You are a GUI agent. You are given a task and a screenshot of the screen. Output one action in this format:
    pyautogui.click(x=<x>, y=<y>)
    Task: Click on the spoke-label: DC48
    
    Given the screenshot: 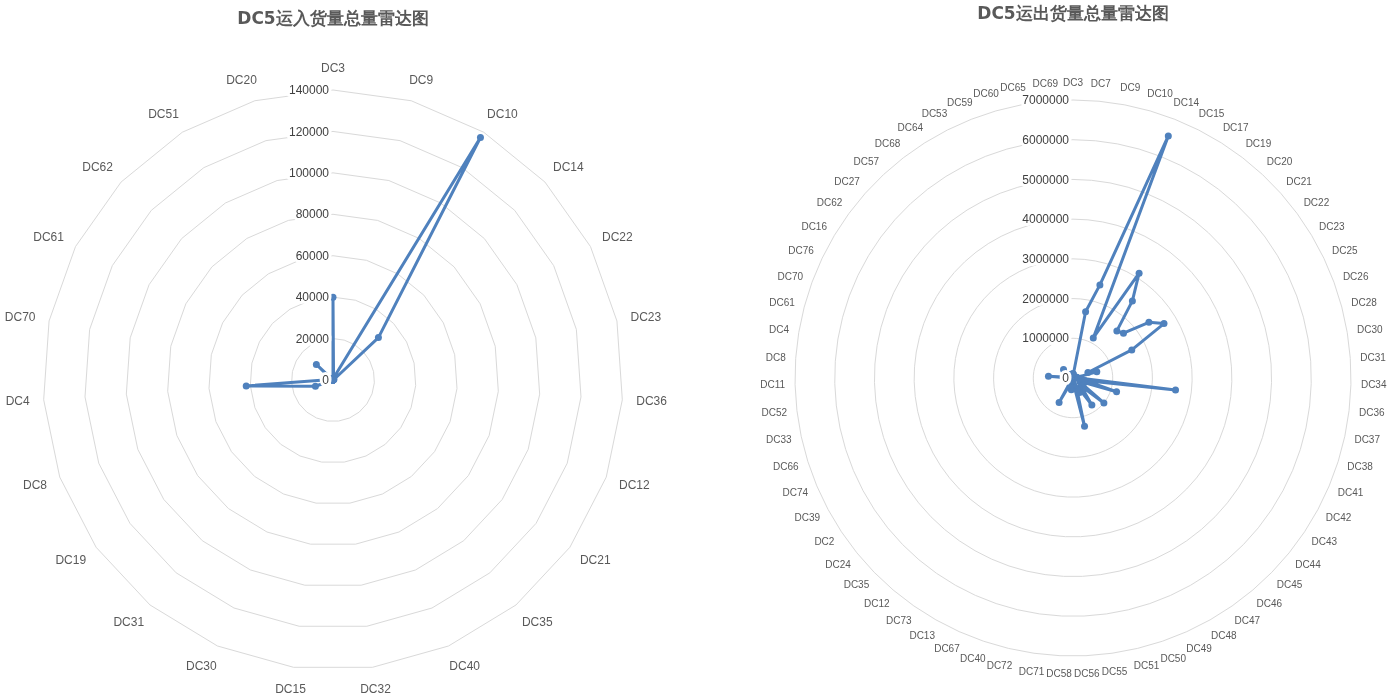 What is the action you would take?
    pyautogui.click(x=1223, y=635)
    